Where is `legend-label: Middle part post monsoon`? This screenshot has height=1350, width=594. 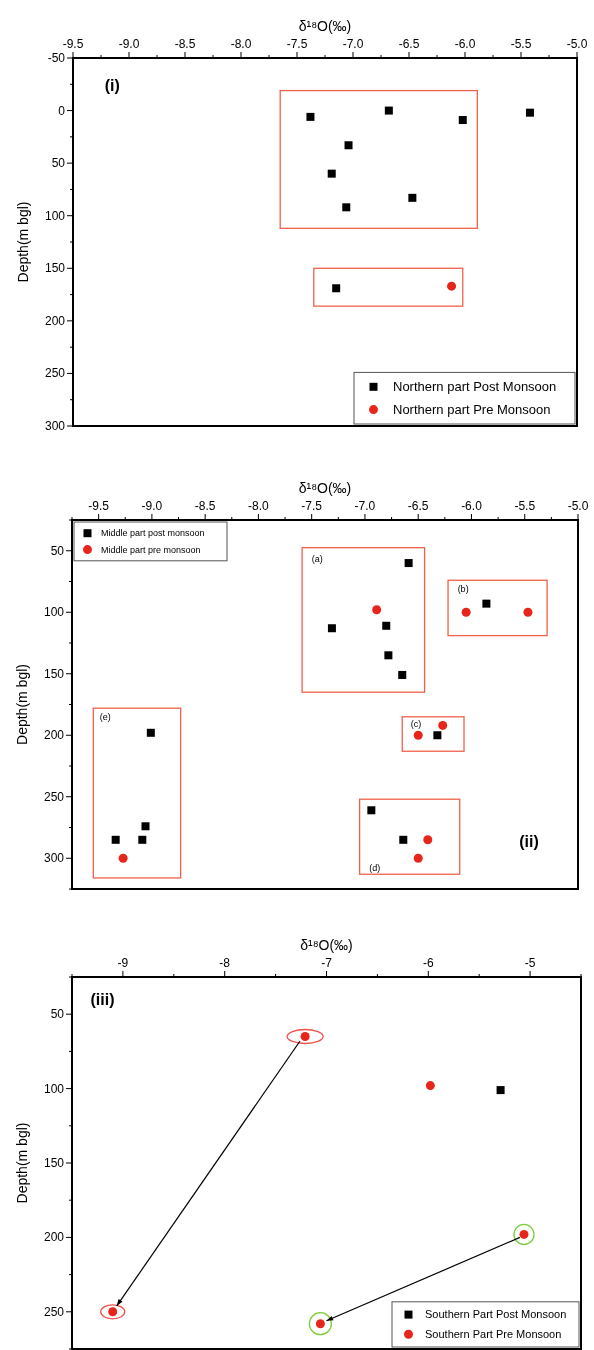
legend-label: Middle part post monsoon is located at coordinates (153, 533).